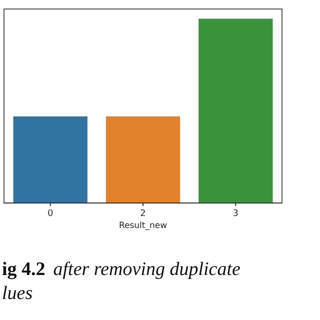 Image resolution: width=320 pixels, height=320 pixels. What do you see at coordinates (50, 214) in the screenshot?
I see `x-tick-label: 0` at bounding box center [50, 214].